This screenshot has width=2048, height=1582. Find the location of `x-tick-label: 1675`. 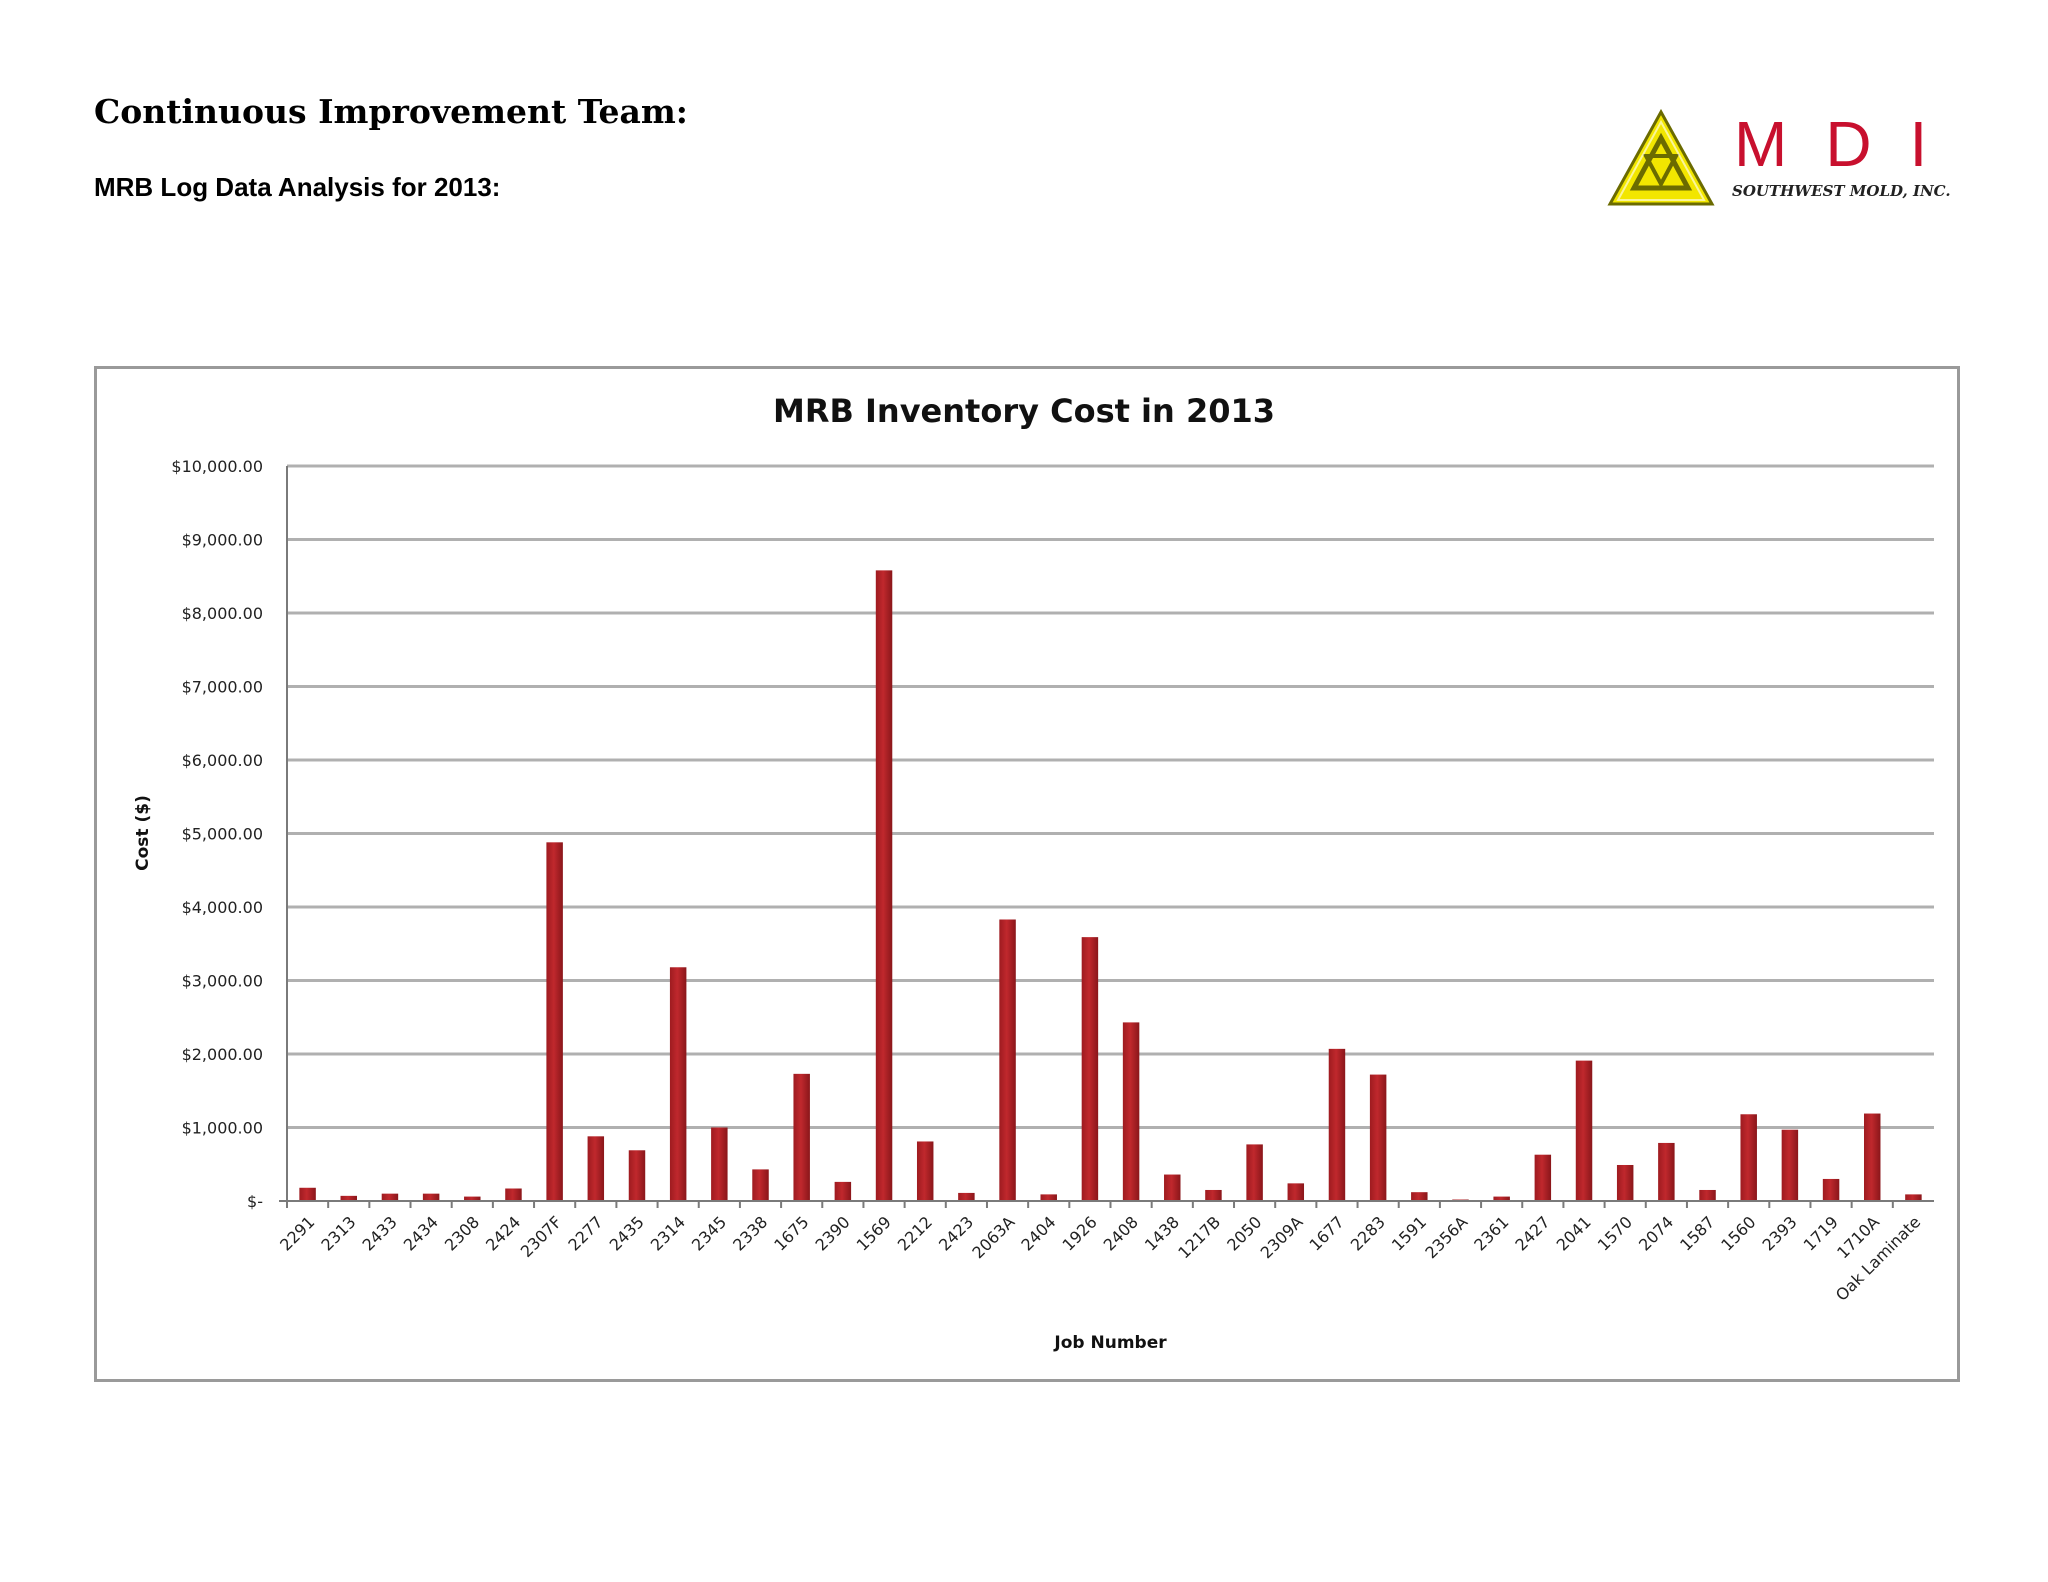

x-tick-label: 1675 is located at coordinates (791, 1233).